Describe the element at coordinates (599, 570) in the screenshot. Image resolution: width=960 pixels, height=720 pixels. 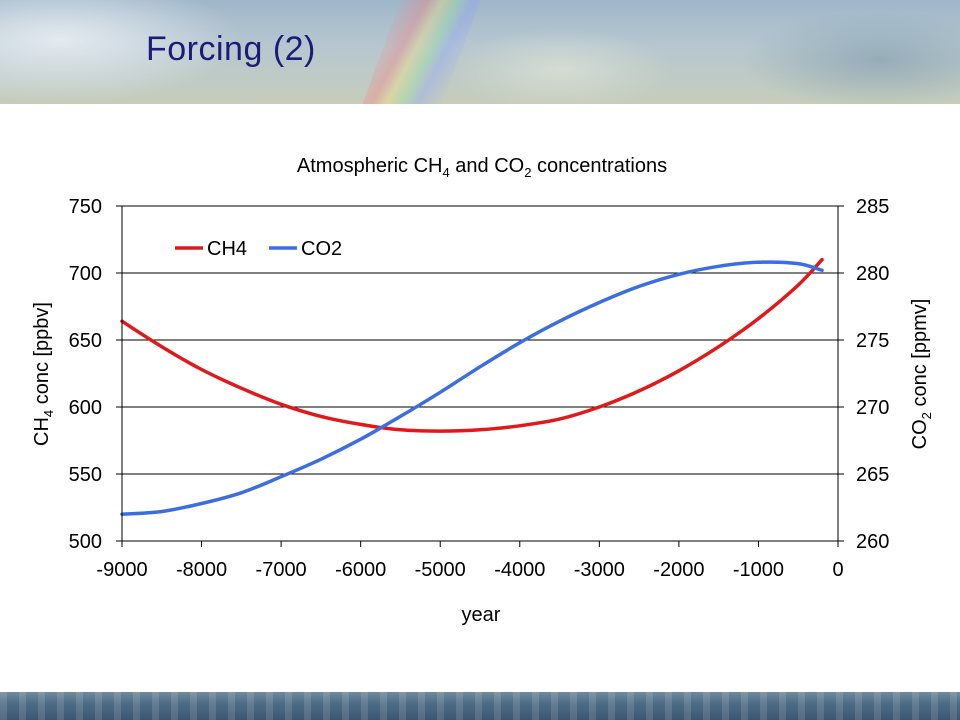
I see `x-tick-label: -3000` at that location.